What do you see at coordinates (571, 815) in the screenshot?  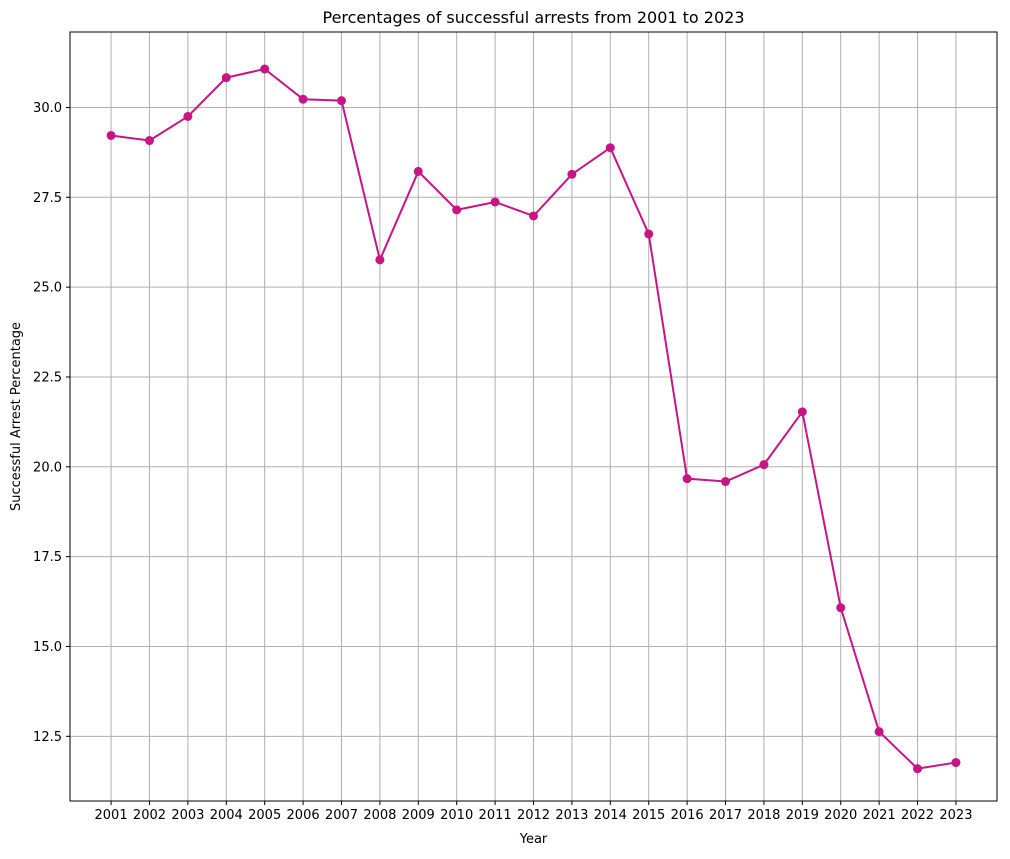 I see `x-tick-label: 2013` at bounding box center [571, 815].